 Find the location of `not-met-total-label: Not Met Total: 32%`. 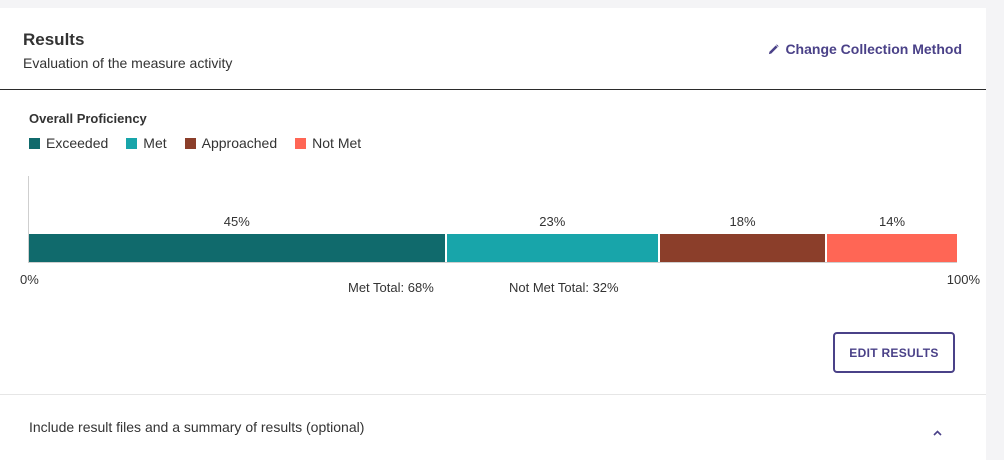

not-met-total-label: Not Met Total: 32% is located at coordinates (564, 287).